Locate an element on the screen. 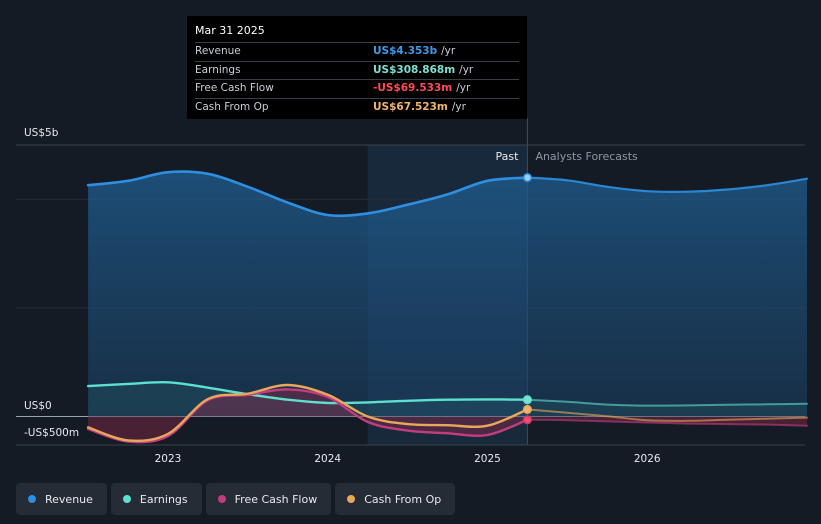 This screenshot has width=821, height=524. earnings-area is located at coordinates (448, 399).